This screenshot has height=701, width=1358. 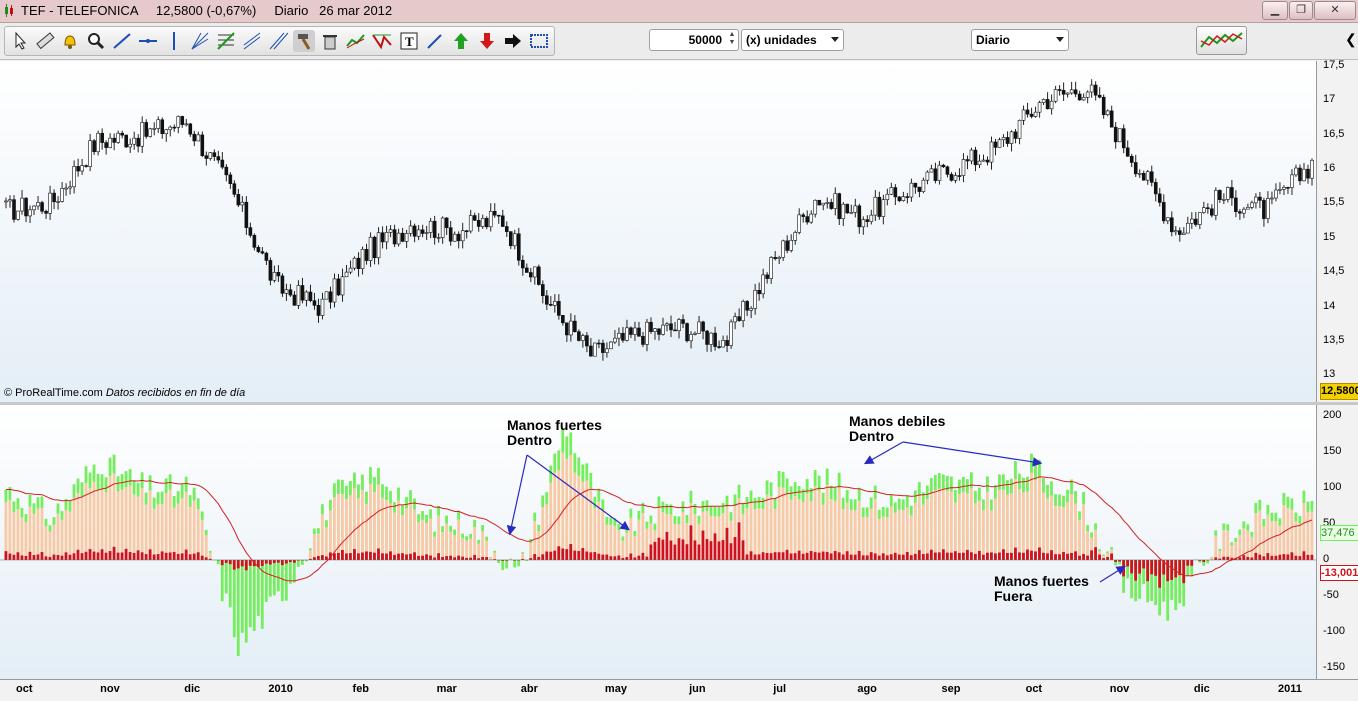 What do you see at coordinates (20, 41) in the screenshot?
I see `pointer-icon` at bounding box center [20, 41].